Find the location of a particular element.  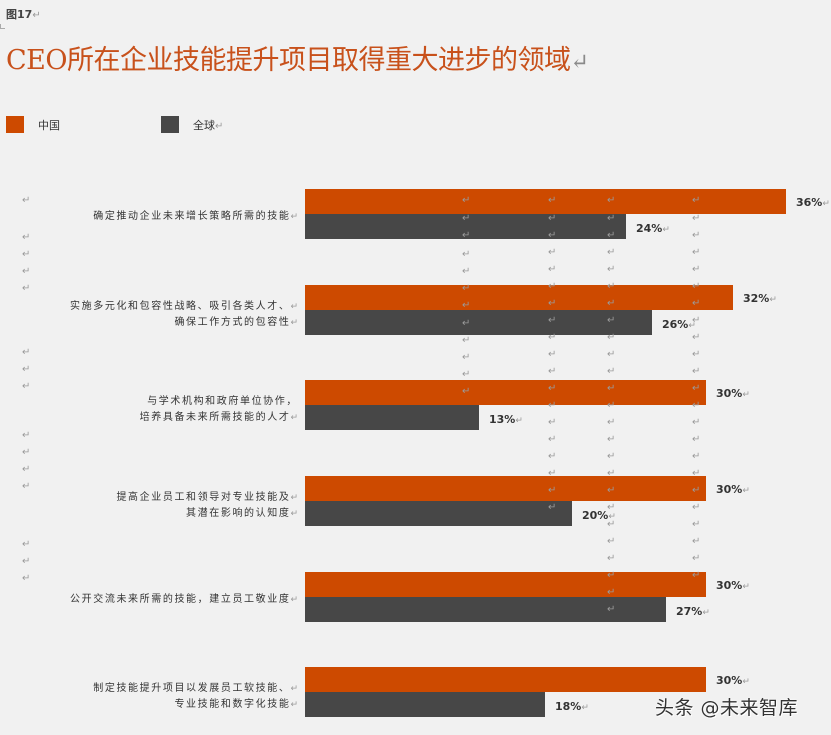

category-label: 提高企业员工和领导对专业技能及↵ 其潜在影响的认知度↵ is located at coordinates (207, 505).